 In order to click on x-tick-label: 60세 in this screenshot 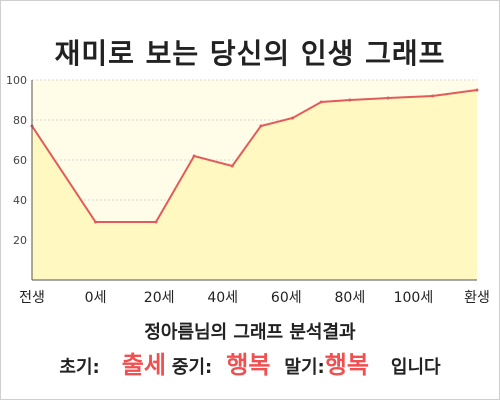, I will do `click(286, 298)`.